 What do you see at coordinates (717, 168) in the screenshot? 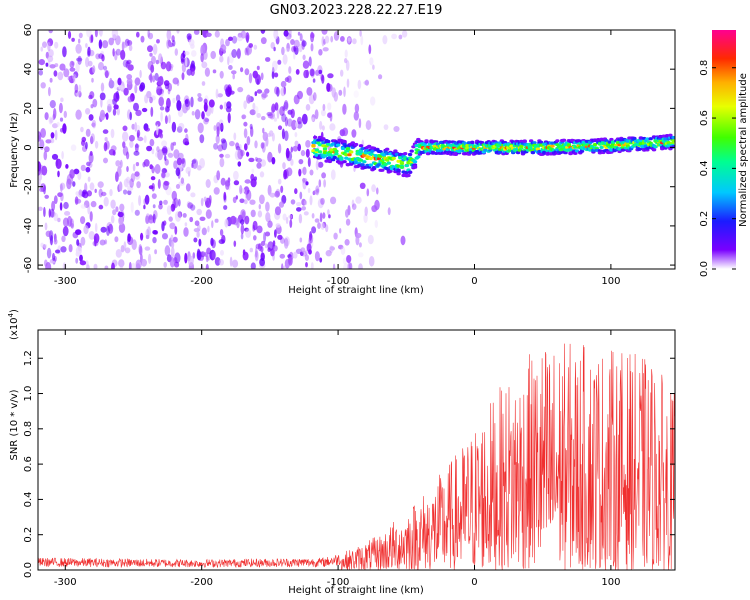
I see `colorbar-ticks: 0.0 0.2 0.4 0.6 0.8` at bounding box center [717, 168].